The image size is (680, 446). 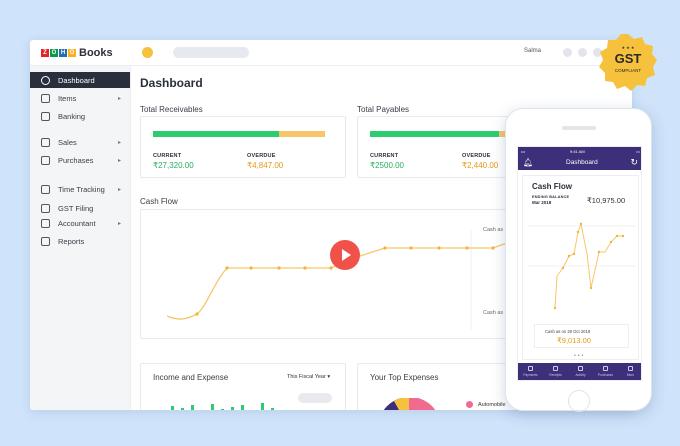 What do you see at coordinates (638, 151) in the screenshot?
I see `battery-icon: ▭` at bounding box center [638, 151].